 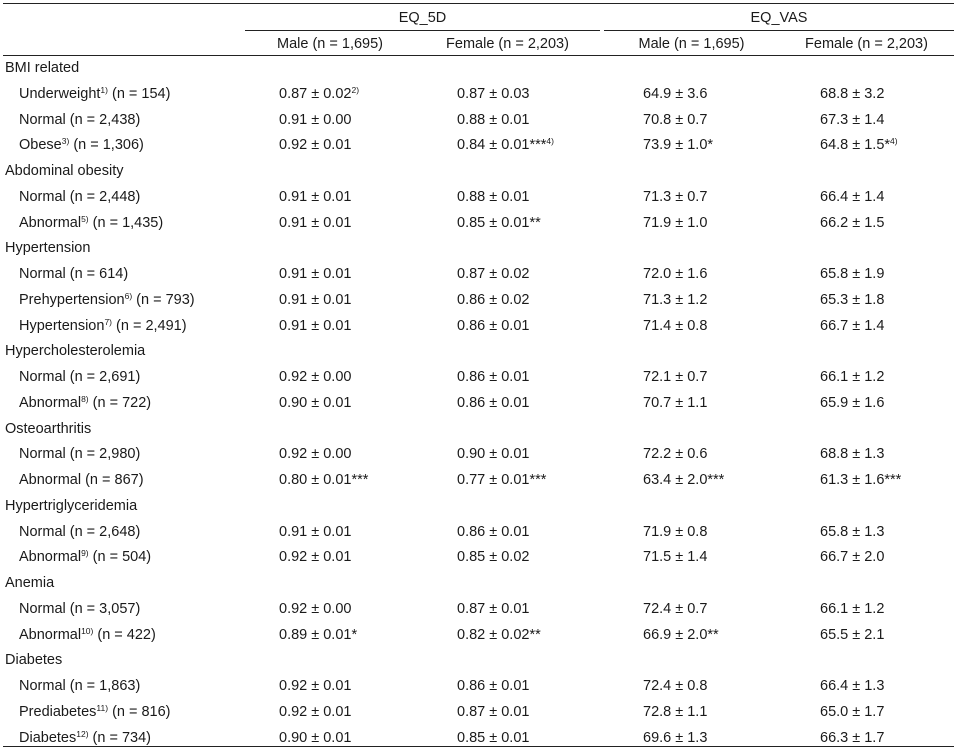 What do you see at coordinates (675, 325) in the screenshot?
I see `value-text: 71.4 ± 0.8` at bounding box center [675, 325].